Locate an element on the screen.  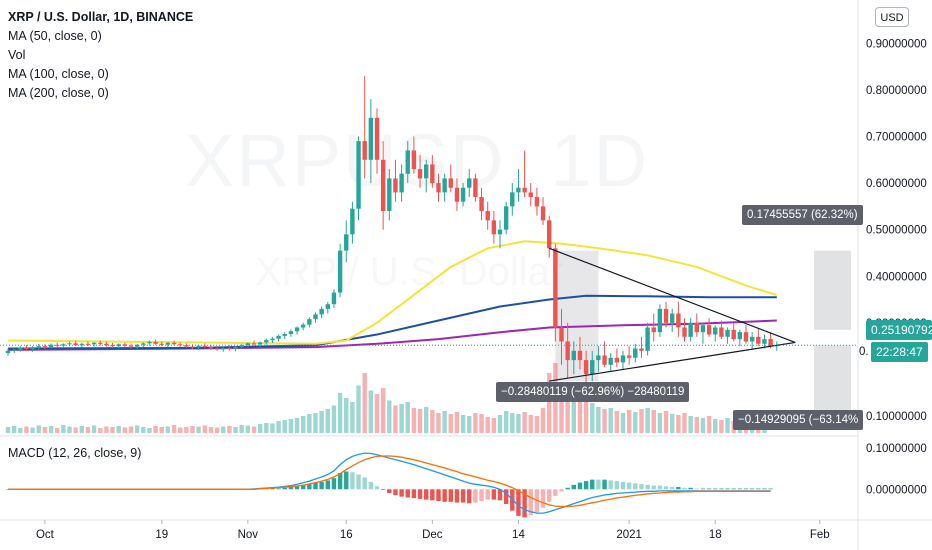
measure-range-left is located at coordinates (577, 316).